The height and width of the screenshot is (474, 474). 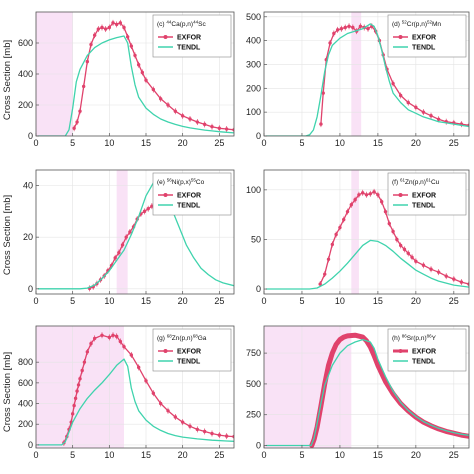 I want to click on y-tick-label: 250, so click(x=253, y=415).